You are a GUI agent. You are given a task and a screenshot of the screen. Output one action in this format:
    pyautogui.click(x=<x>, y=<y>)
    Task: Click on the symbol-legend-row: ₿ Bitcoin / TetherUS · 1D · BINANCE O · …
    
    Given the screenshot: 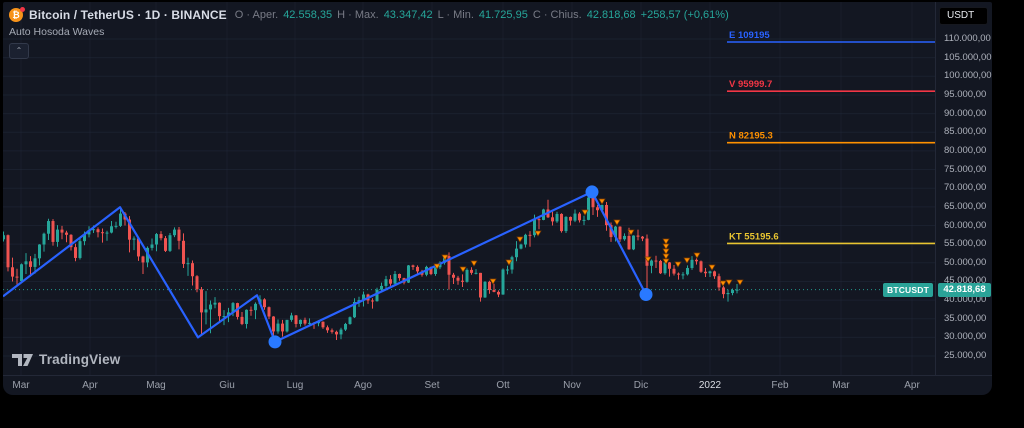 What is the action you would take?
    pyautogui.click(x=369, y=14)
    